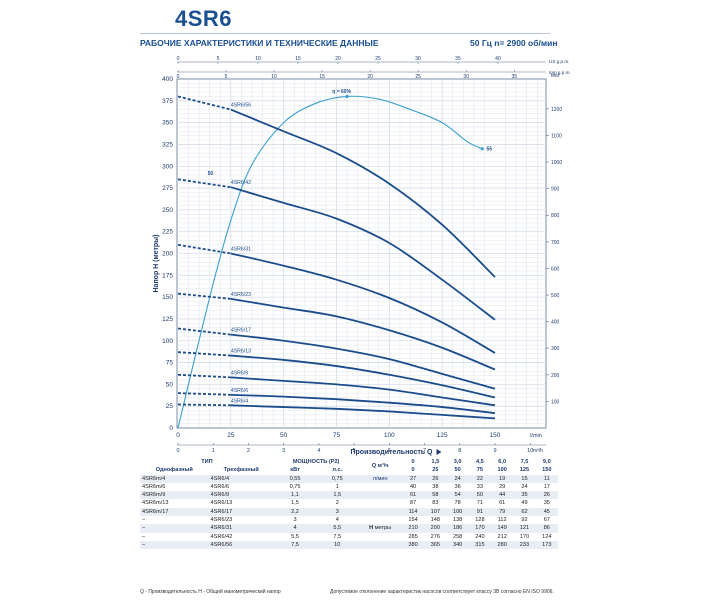 The image size is (710, 600). What do you see at coordinates (495, 435) in the screenshot?
I see `x-tick-label: 150` at bounding box center [495, 435].